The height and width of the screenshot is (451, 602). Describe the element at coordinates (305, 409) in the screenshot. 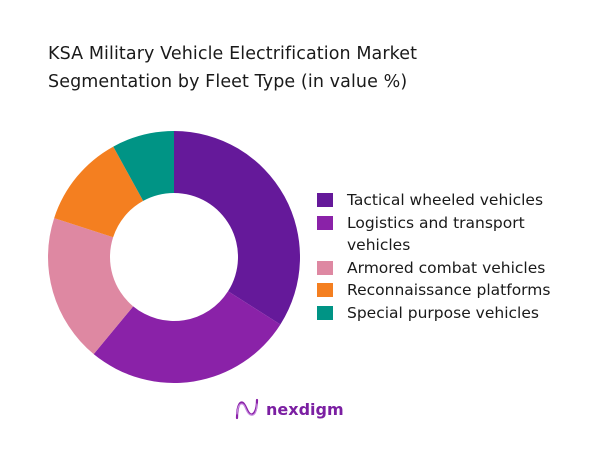

I see `logo-text: nexdigm` at that location.